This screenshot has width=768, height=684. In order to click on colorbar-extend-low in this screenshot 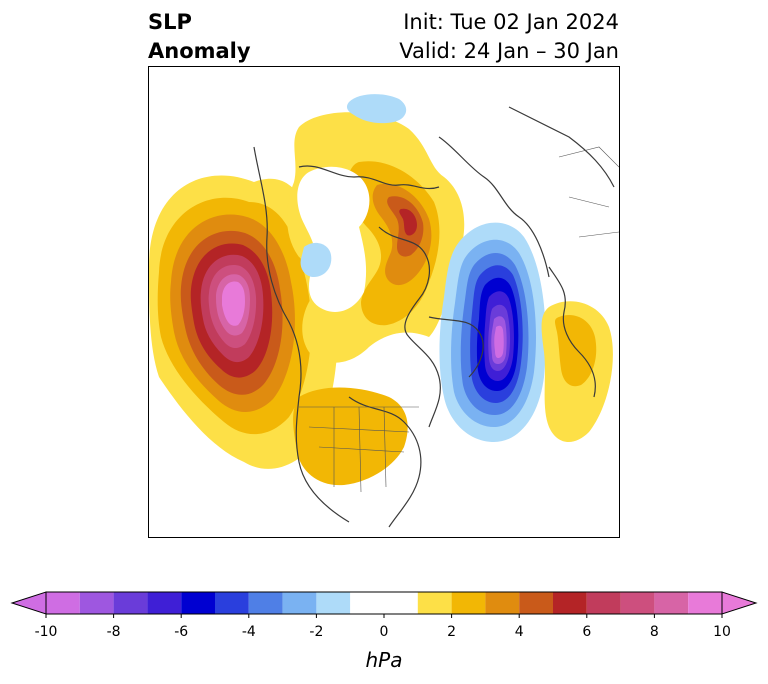, I will do `click(28, 603)`.